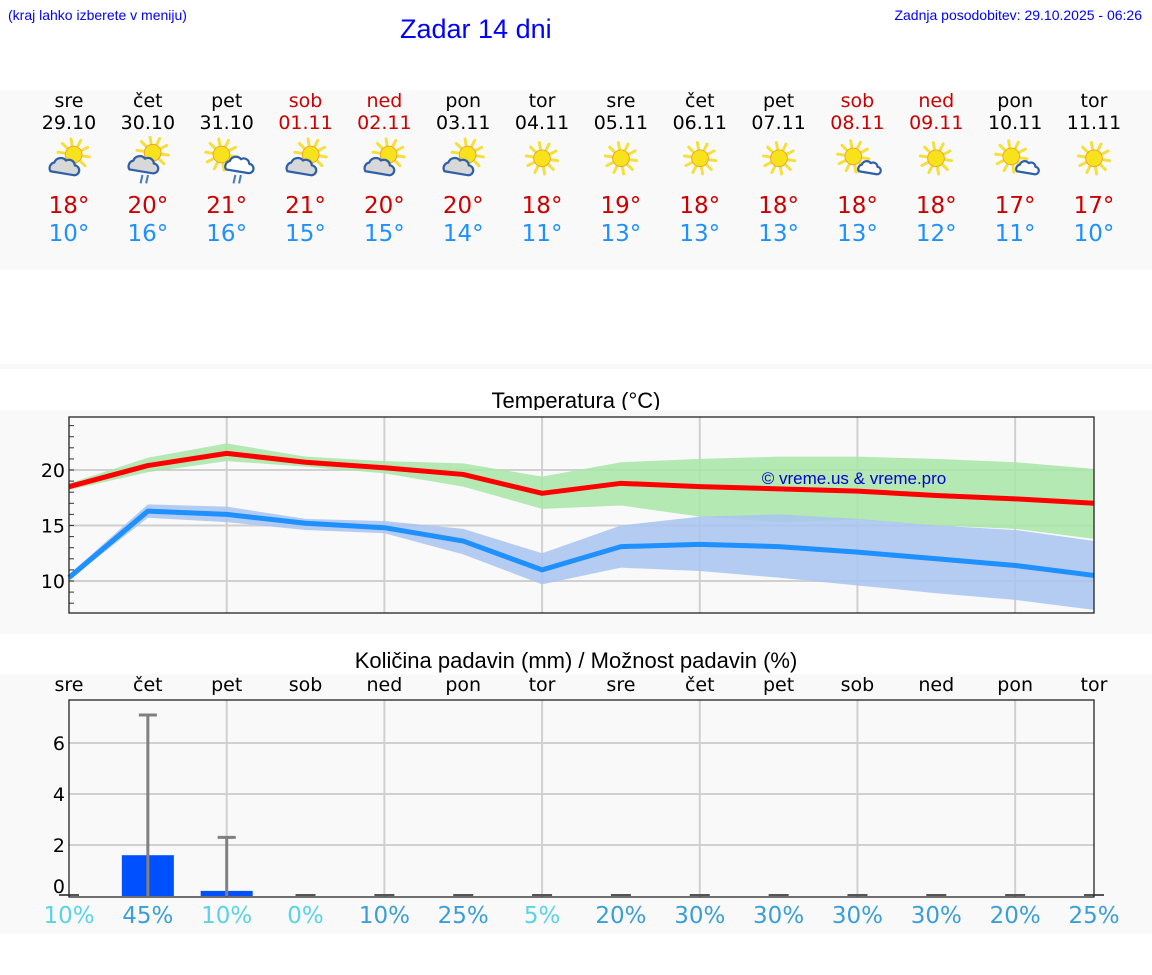 This screenshot has width=1152, height=975. What do you see at coordinates (59, 846) in the screenshot?
I see `svg-text: 2` at bounding box center [59, 846].